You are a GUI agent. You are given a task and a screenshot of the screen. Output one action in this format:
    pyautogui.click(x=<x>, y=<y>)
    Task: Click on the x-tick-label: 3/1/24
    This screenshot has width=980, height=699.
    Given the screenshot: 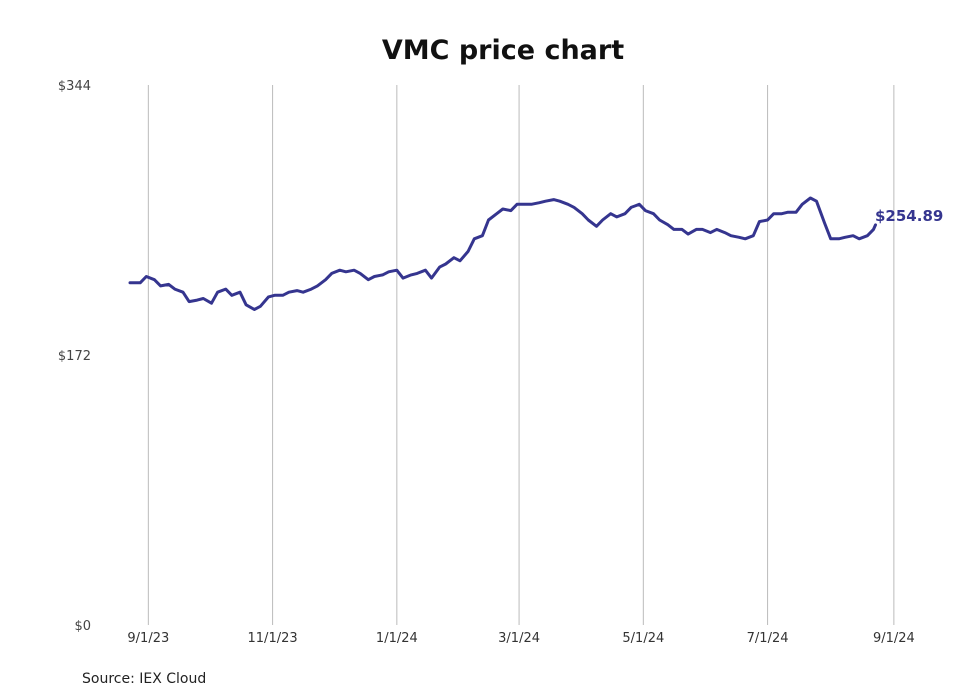 What is the action you would take?
    pyautogui.click(x=519, y=638)
    